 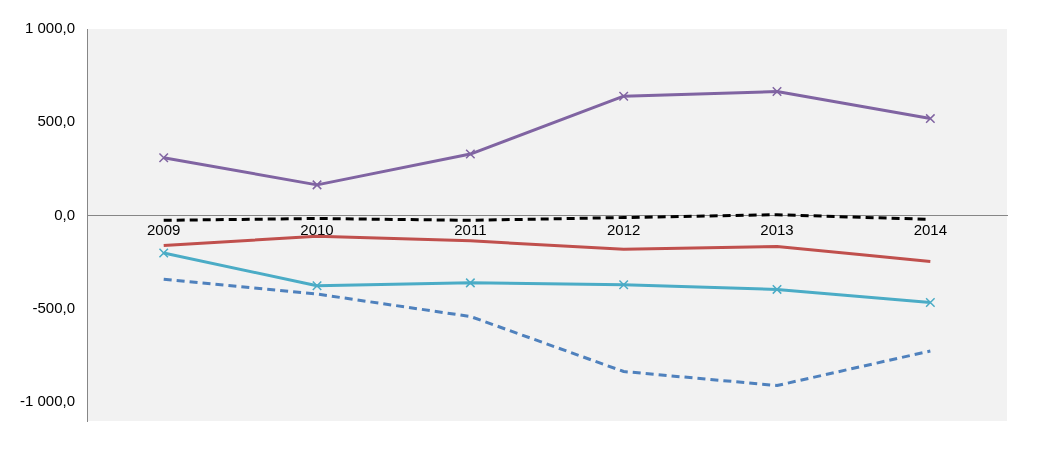 What do you see at coordinates (624, 229) in the screenshot?
I see `x-tick-label: 2012` at bounding box center [624, 229].